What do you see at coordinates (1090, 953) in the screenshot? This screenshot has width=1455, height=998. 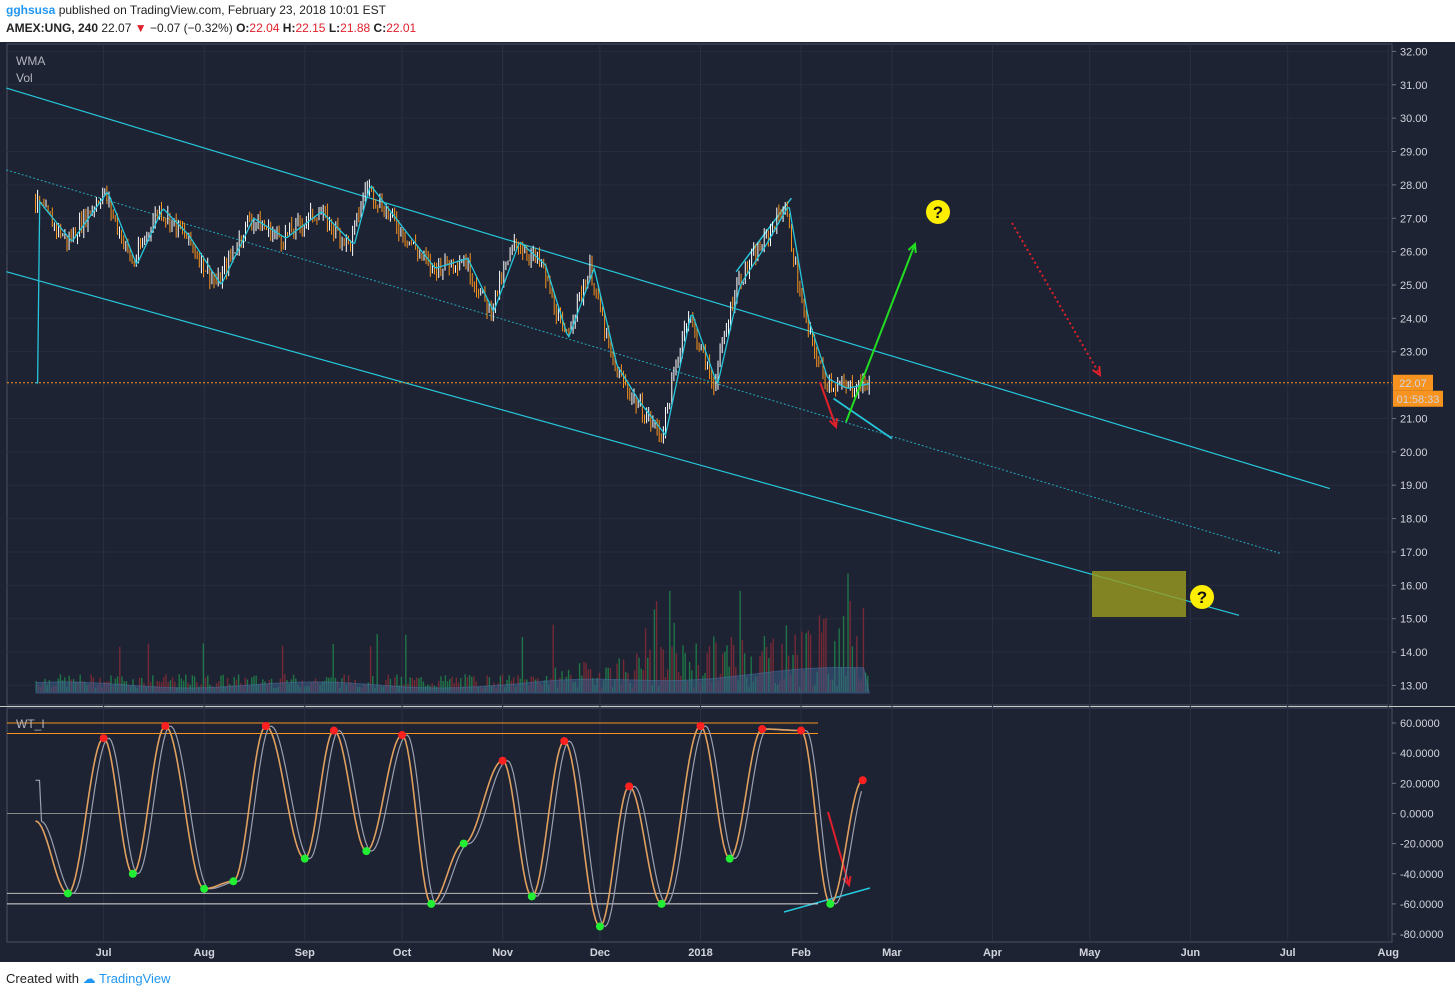 I see `x-tick-label: May` at bounding box center [1090, 953].